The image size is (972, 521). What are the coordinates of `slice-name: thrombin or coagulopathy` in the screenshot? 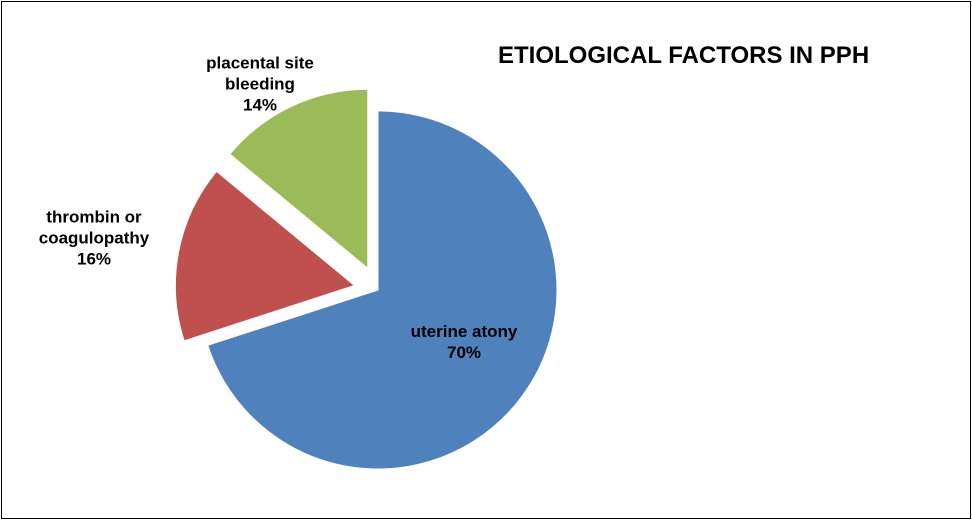 It's located at (94, 227).